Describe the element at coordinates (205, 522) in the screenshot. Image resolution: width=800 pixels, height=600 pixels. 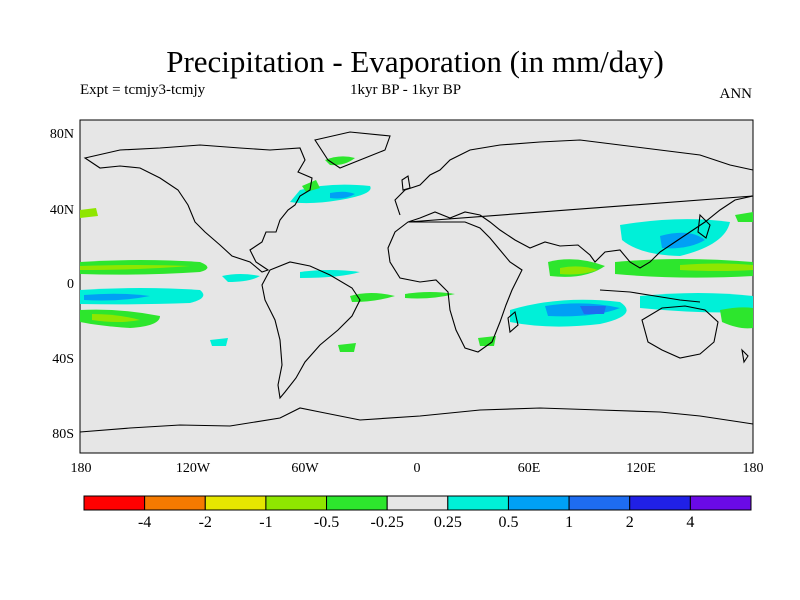
I see `colorbar-label: -2` at that location.